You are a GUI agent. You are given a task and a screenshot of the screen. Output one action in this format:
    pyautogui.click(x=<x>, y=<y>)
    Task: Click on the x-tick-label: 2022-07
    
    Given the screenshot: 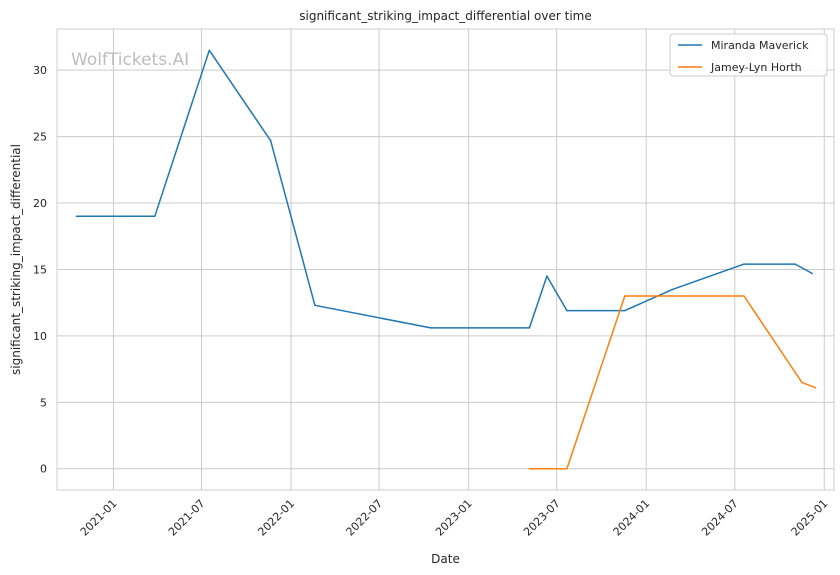 What is the action you would take?
    pyautogui.click(x=365, y=518)
    